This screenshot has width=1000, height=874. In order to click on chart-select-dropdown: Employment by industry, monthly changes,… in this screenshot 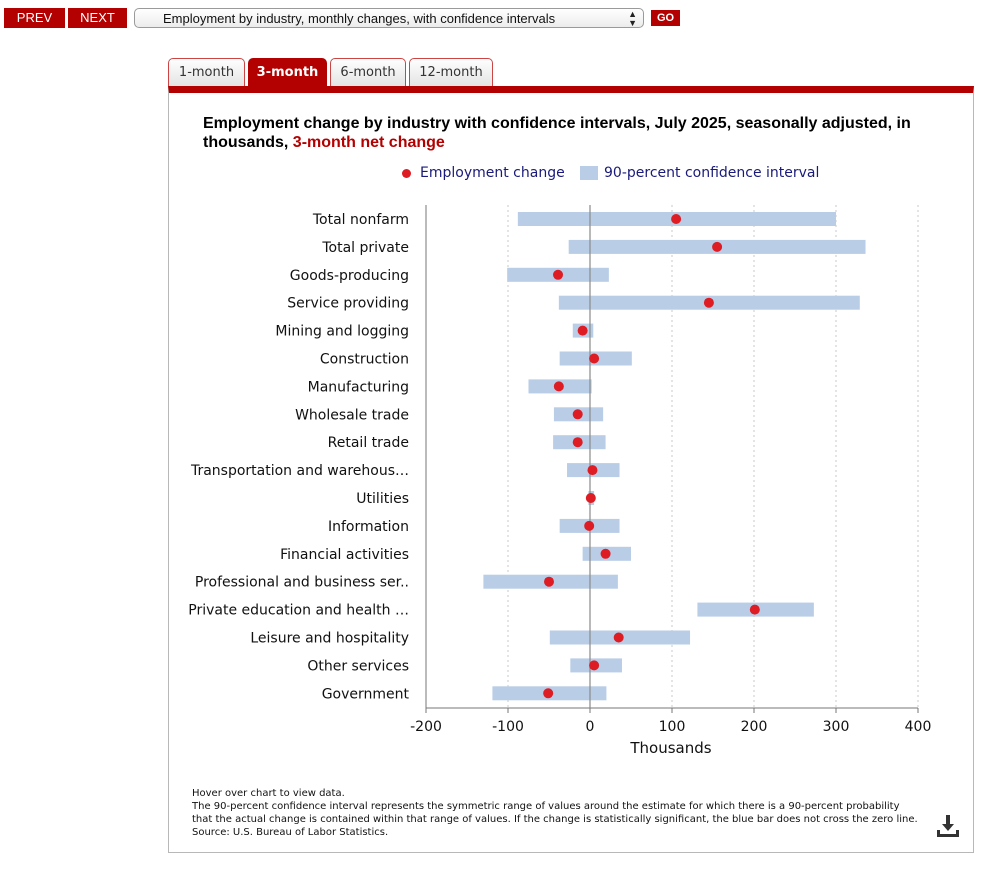, I will do `click(389, 18)`.